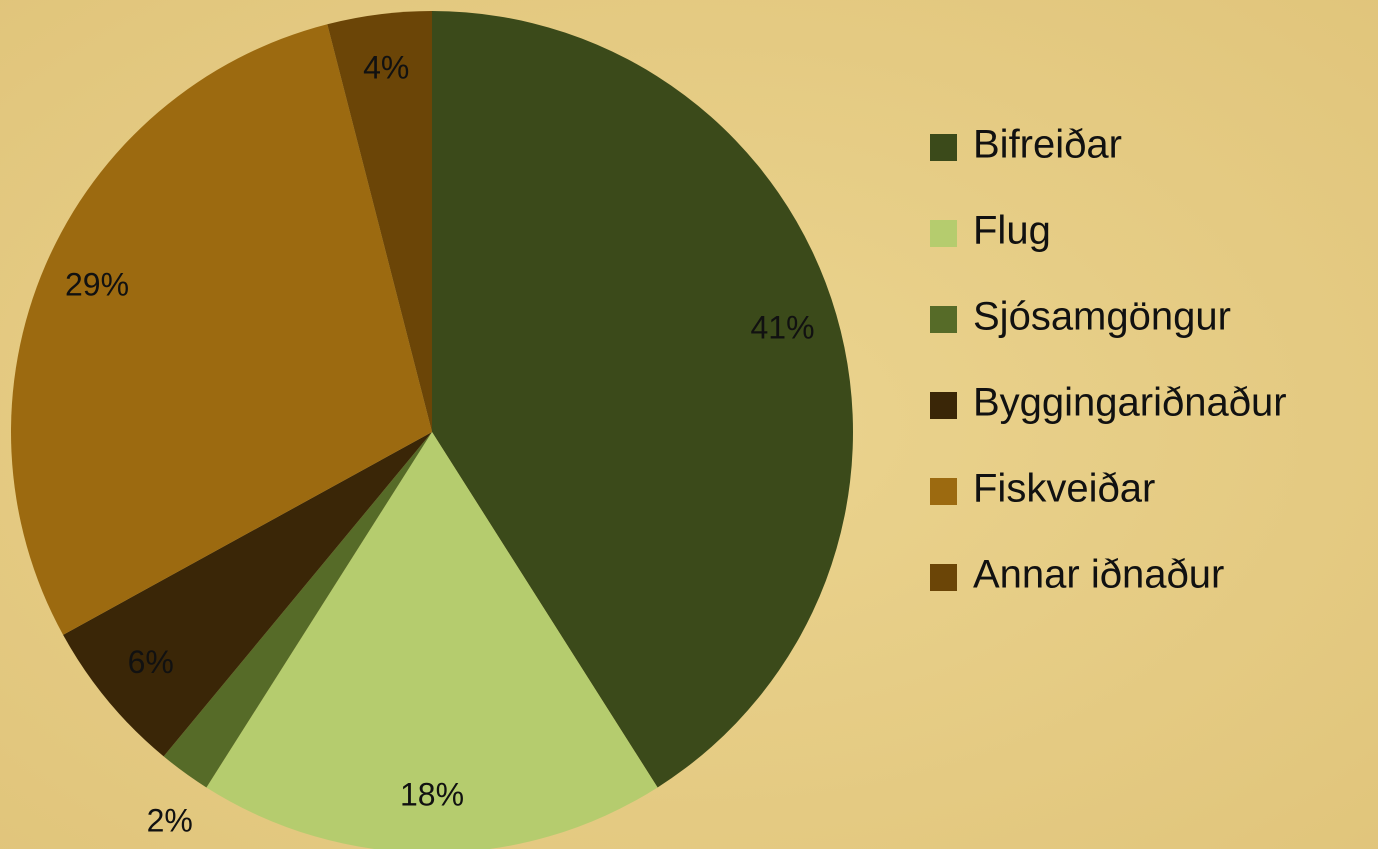  What do you see at coordinates (170, 820) in the screenshot?
I see `data-label: 2%` at bounding box center [170, 820].